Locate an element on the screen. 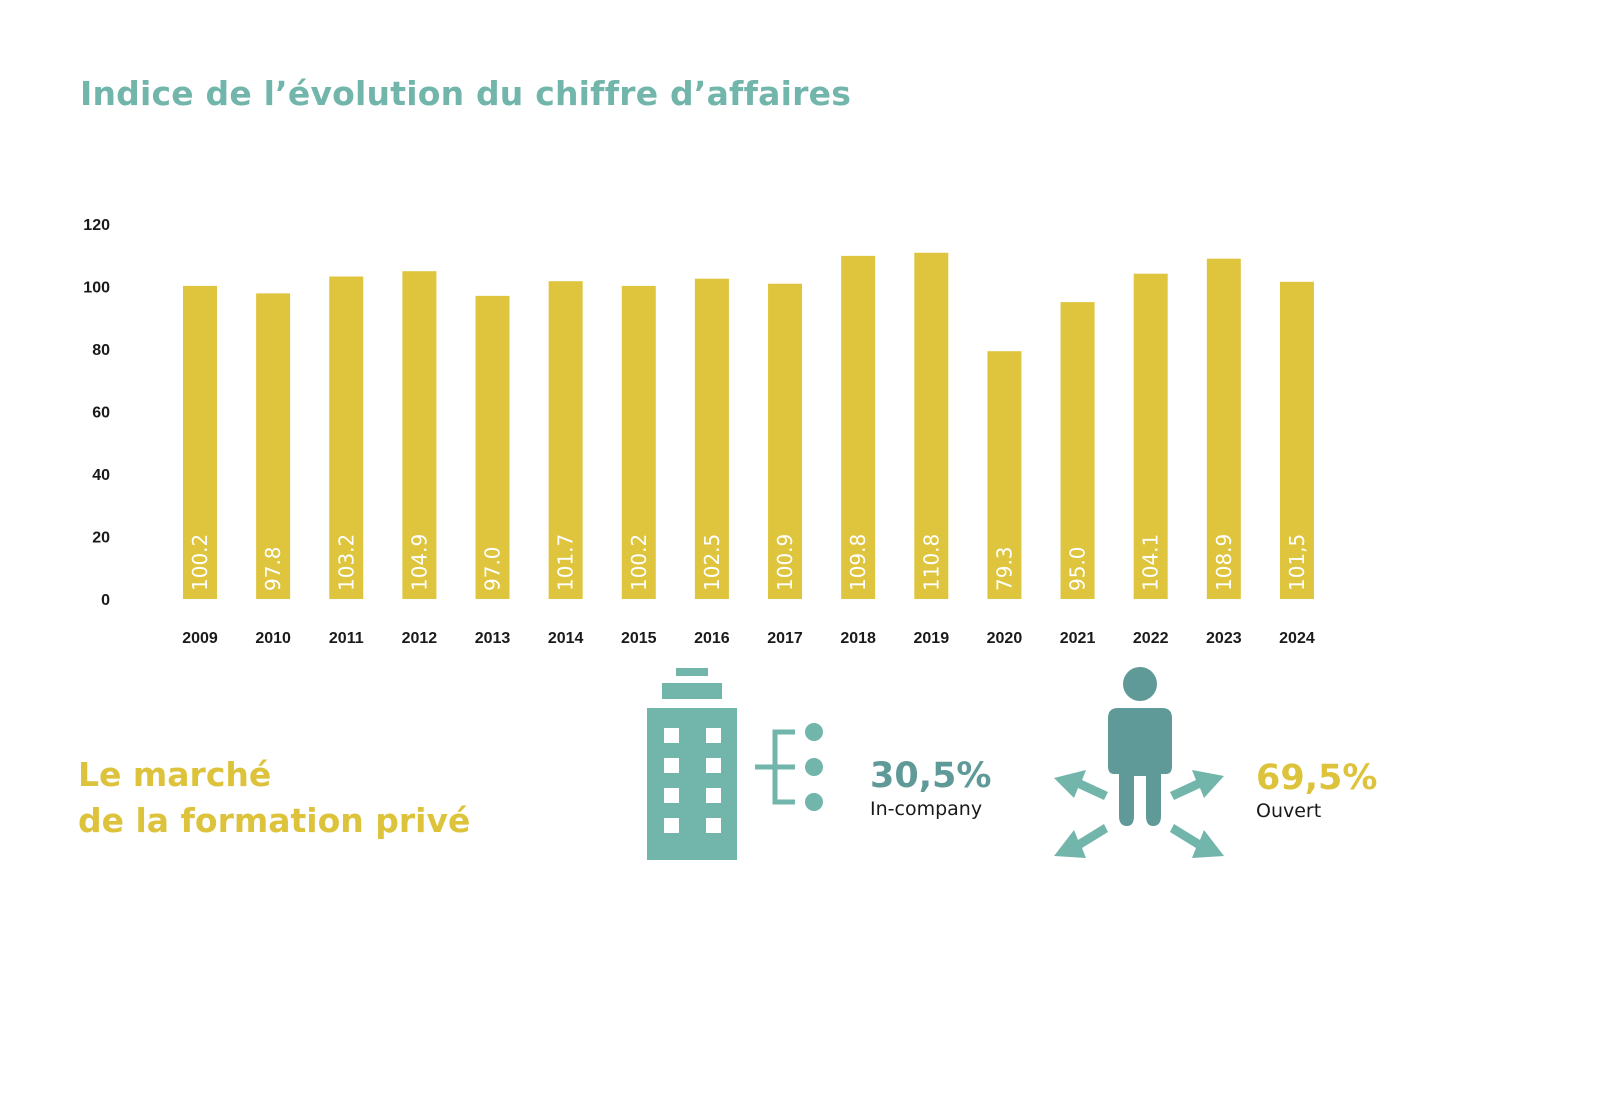  bar-value-label: 110.8 is located at coordinates (931, 562).